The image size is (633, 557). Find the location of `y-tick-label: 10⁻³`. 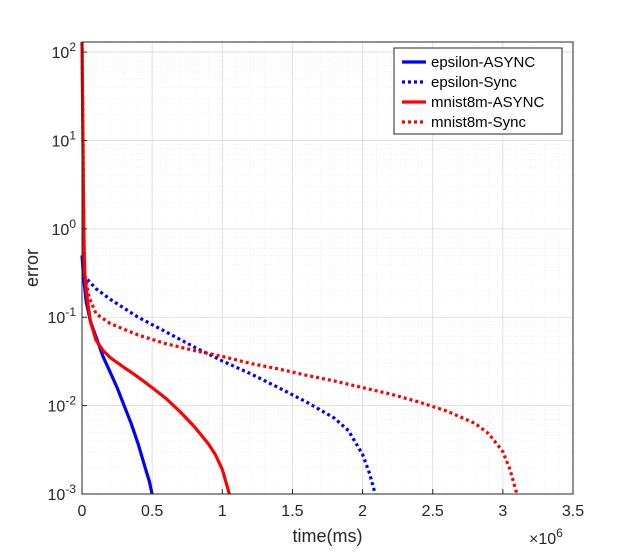

y-tick-label: 10⁻³ is located at coordinates (62, 493).